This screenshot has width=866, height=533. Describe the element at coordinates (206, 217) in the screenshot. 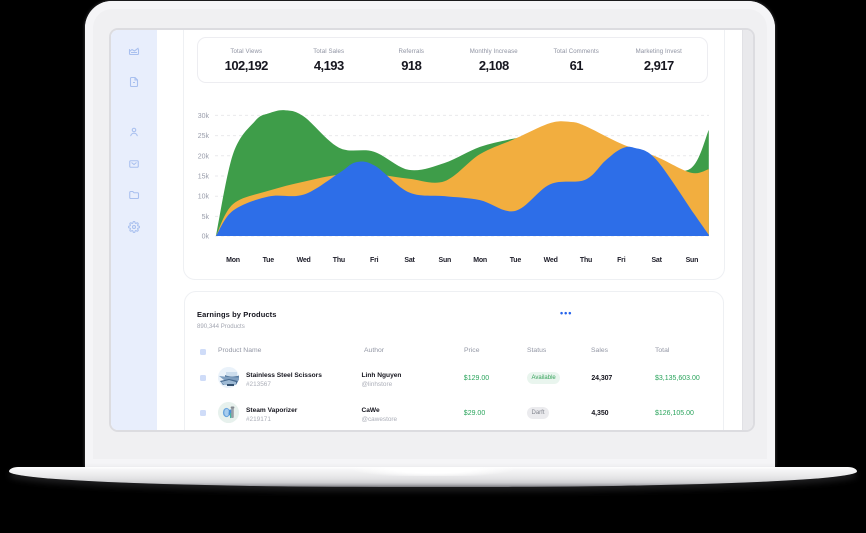

I see `svg-text: 5k` at that location.